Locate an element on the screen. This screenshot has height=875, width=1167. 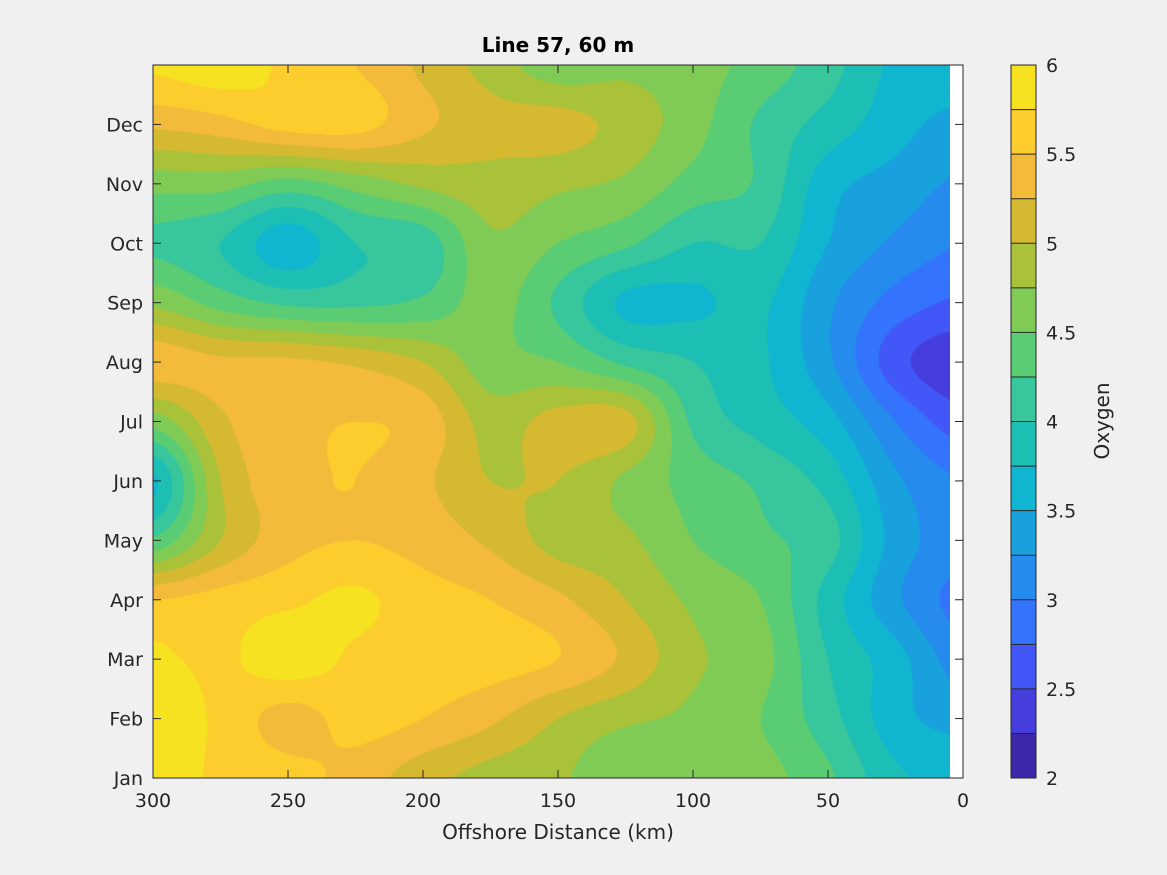
colorbar-tick-label: 2 is located at coordinates (1052, 779).